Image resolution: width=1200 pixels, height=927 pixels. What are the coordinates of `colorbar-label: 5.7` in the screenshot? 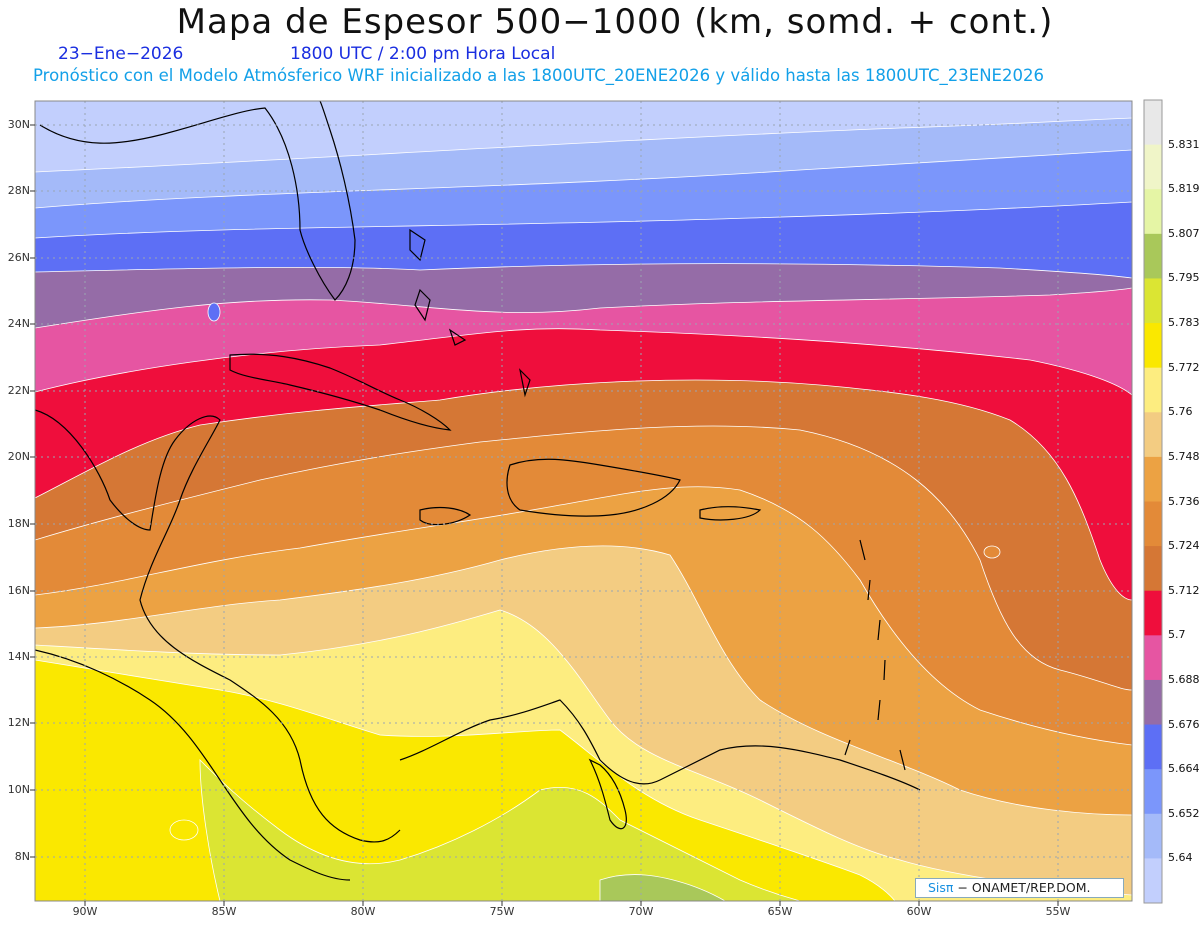 It's located at (1177, 635).